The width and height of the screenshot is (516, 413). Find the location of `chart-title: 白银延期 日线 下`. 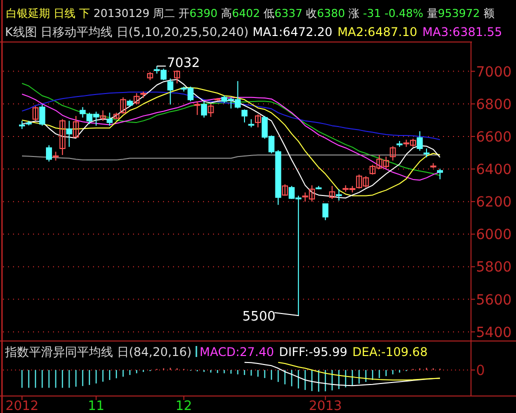

chart-title: 白银延期 日线 下 is located at coordinates (50, 13).